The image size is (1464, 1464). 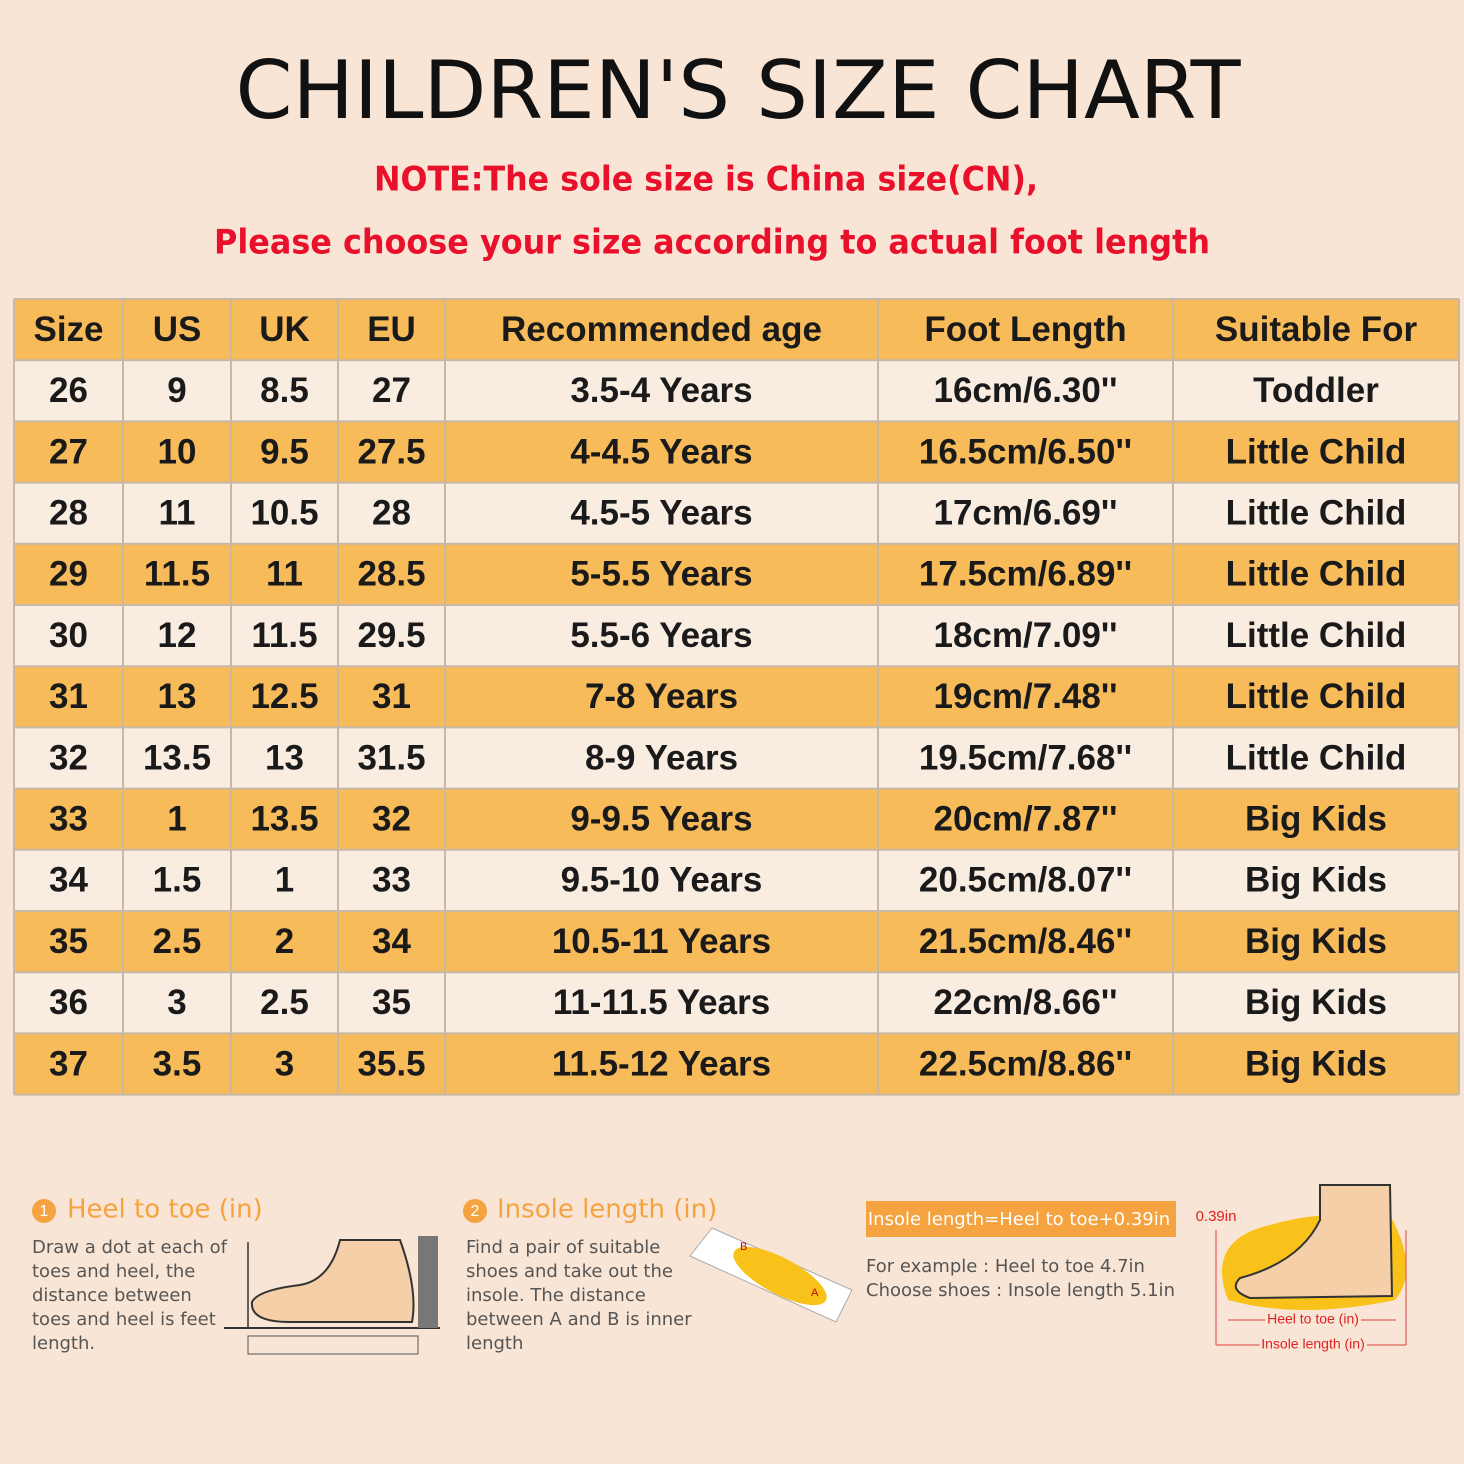 I want to click on table-cell: 9, so click(x=176, y=390).